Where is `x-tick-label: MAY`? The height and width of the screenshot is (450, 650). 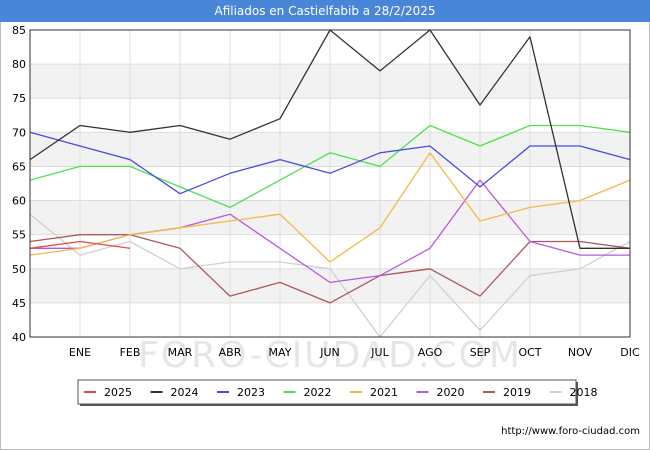
x-tick-label: MAY is located at coordinates (280, 352).